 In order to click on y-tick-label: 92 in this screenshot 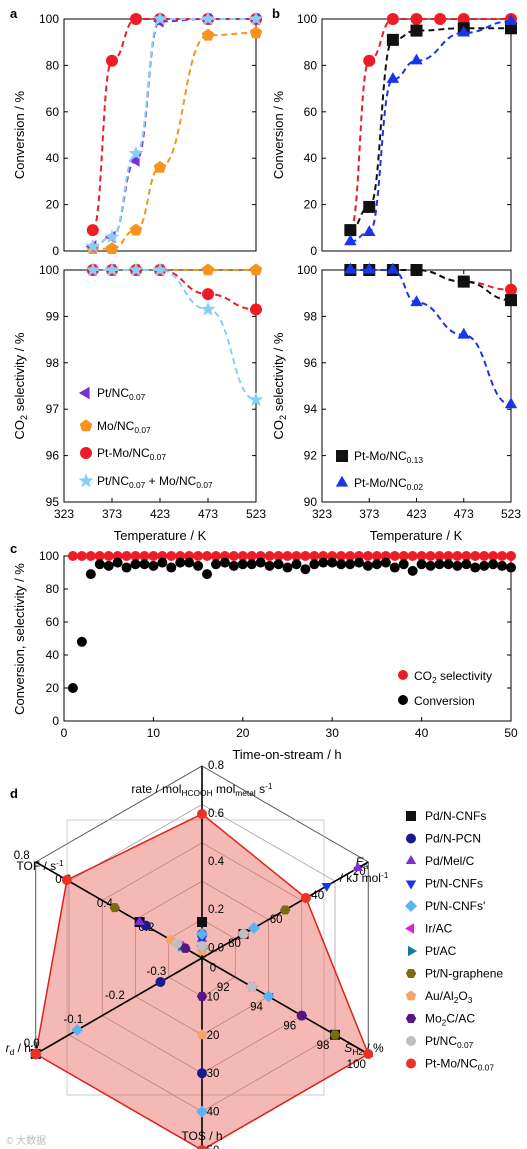, I will do `click(311, 456)`.